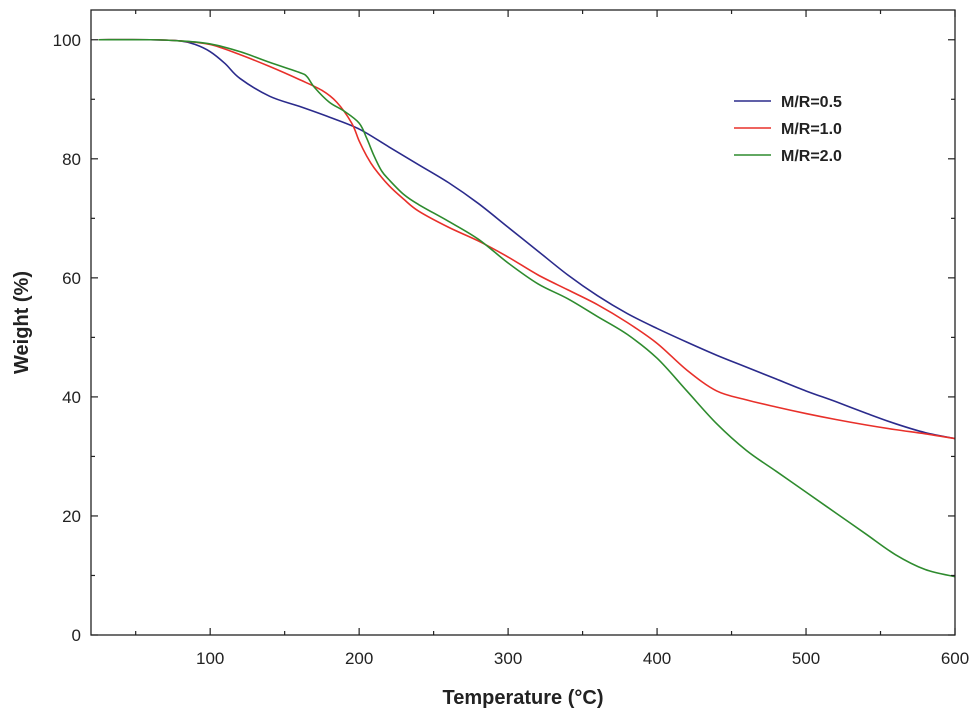 Image resolution: width=973 pixels, height=710 pixels. Describe the element at coordinates (71, 278) in the screenshot. I see `y-tick-label: 60` at that location.